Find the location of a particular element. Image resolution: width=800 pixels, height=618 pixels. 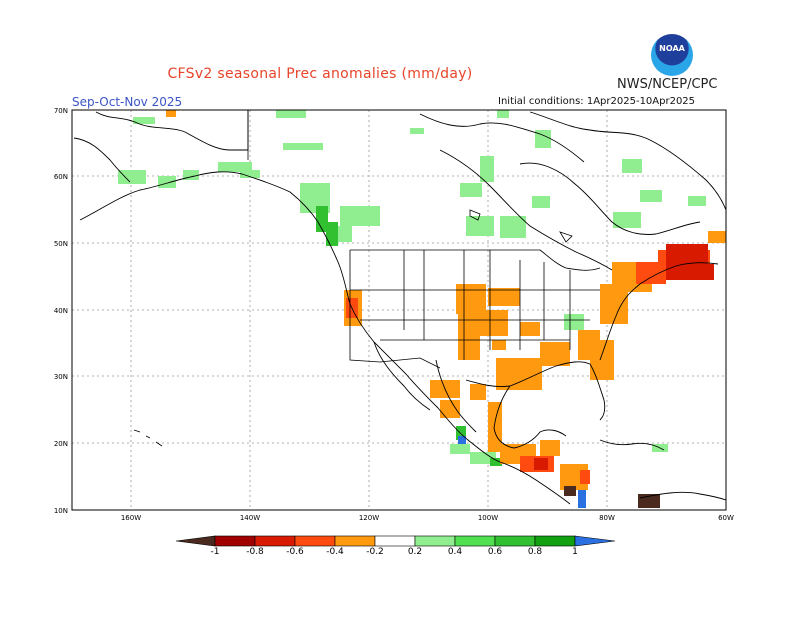

lat-label: 30N is located at coordinates (61, 377).